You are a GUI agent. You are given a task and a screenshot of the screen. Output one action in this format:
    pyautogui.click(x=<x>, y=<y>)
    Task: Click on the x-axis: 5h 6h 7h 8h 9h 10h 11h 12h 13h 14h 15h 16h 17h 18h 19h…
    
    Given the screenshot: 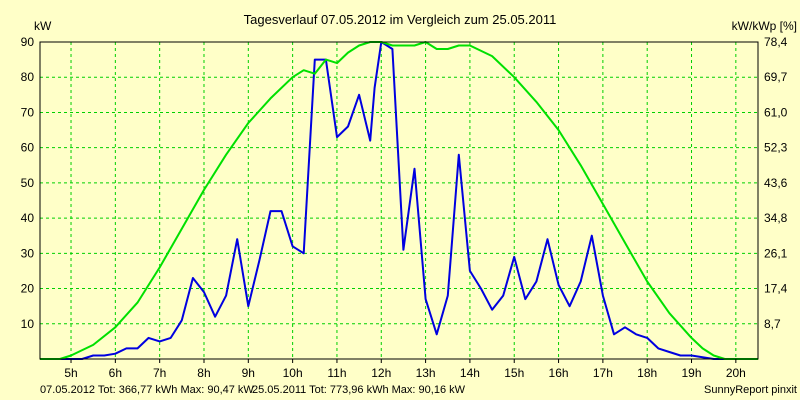 What is the action you would take?
    pyautogui.click(x=405, y=369)
    